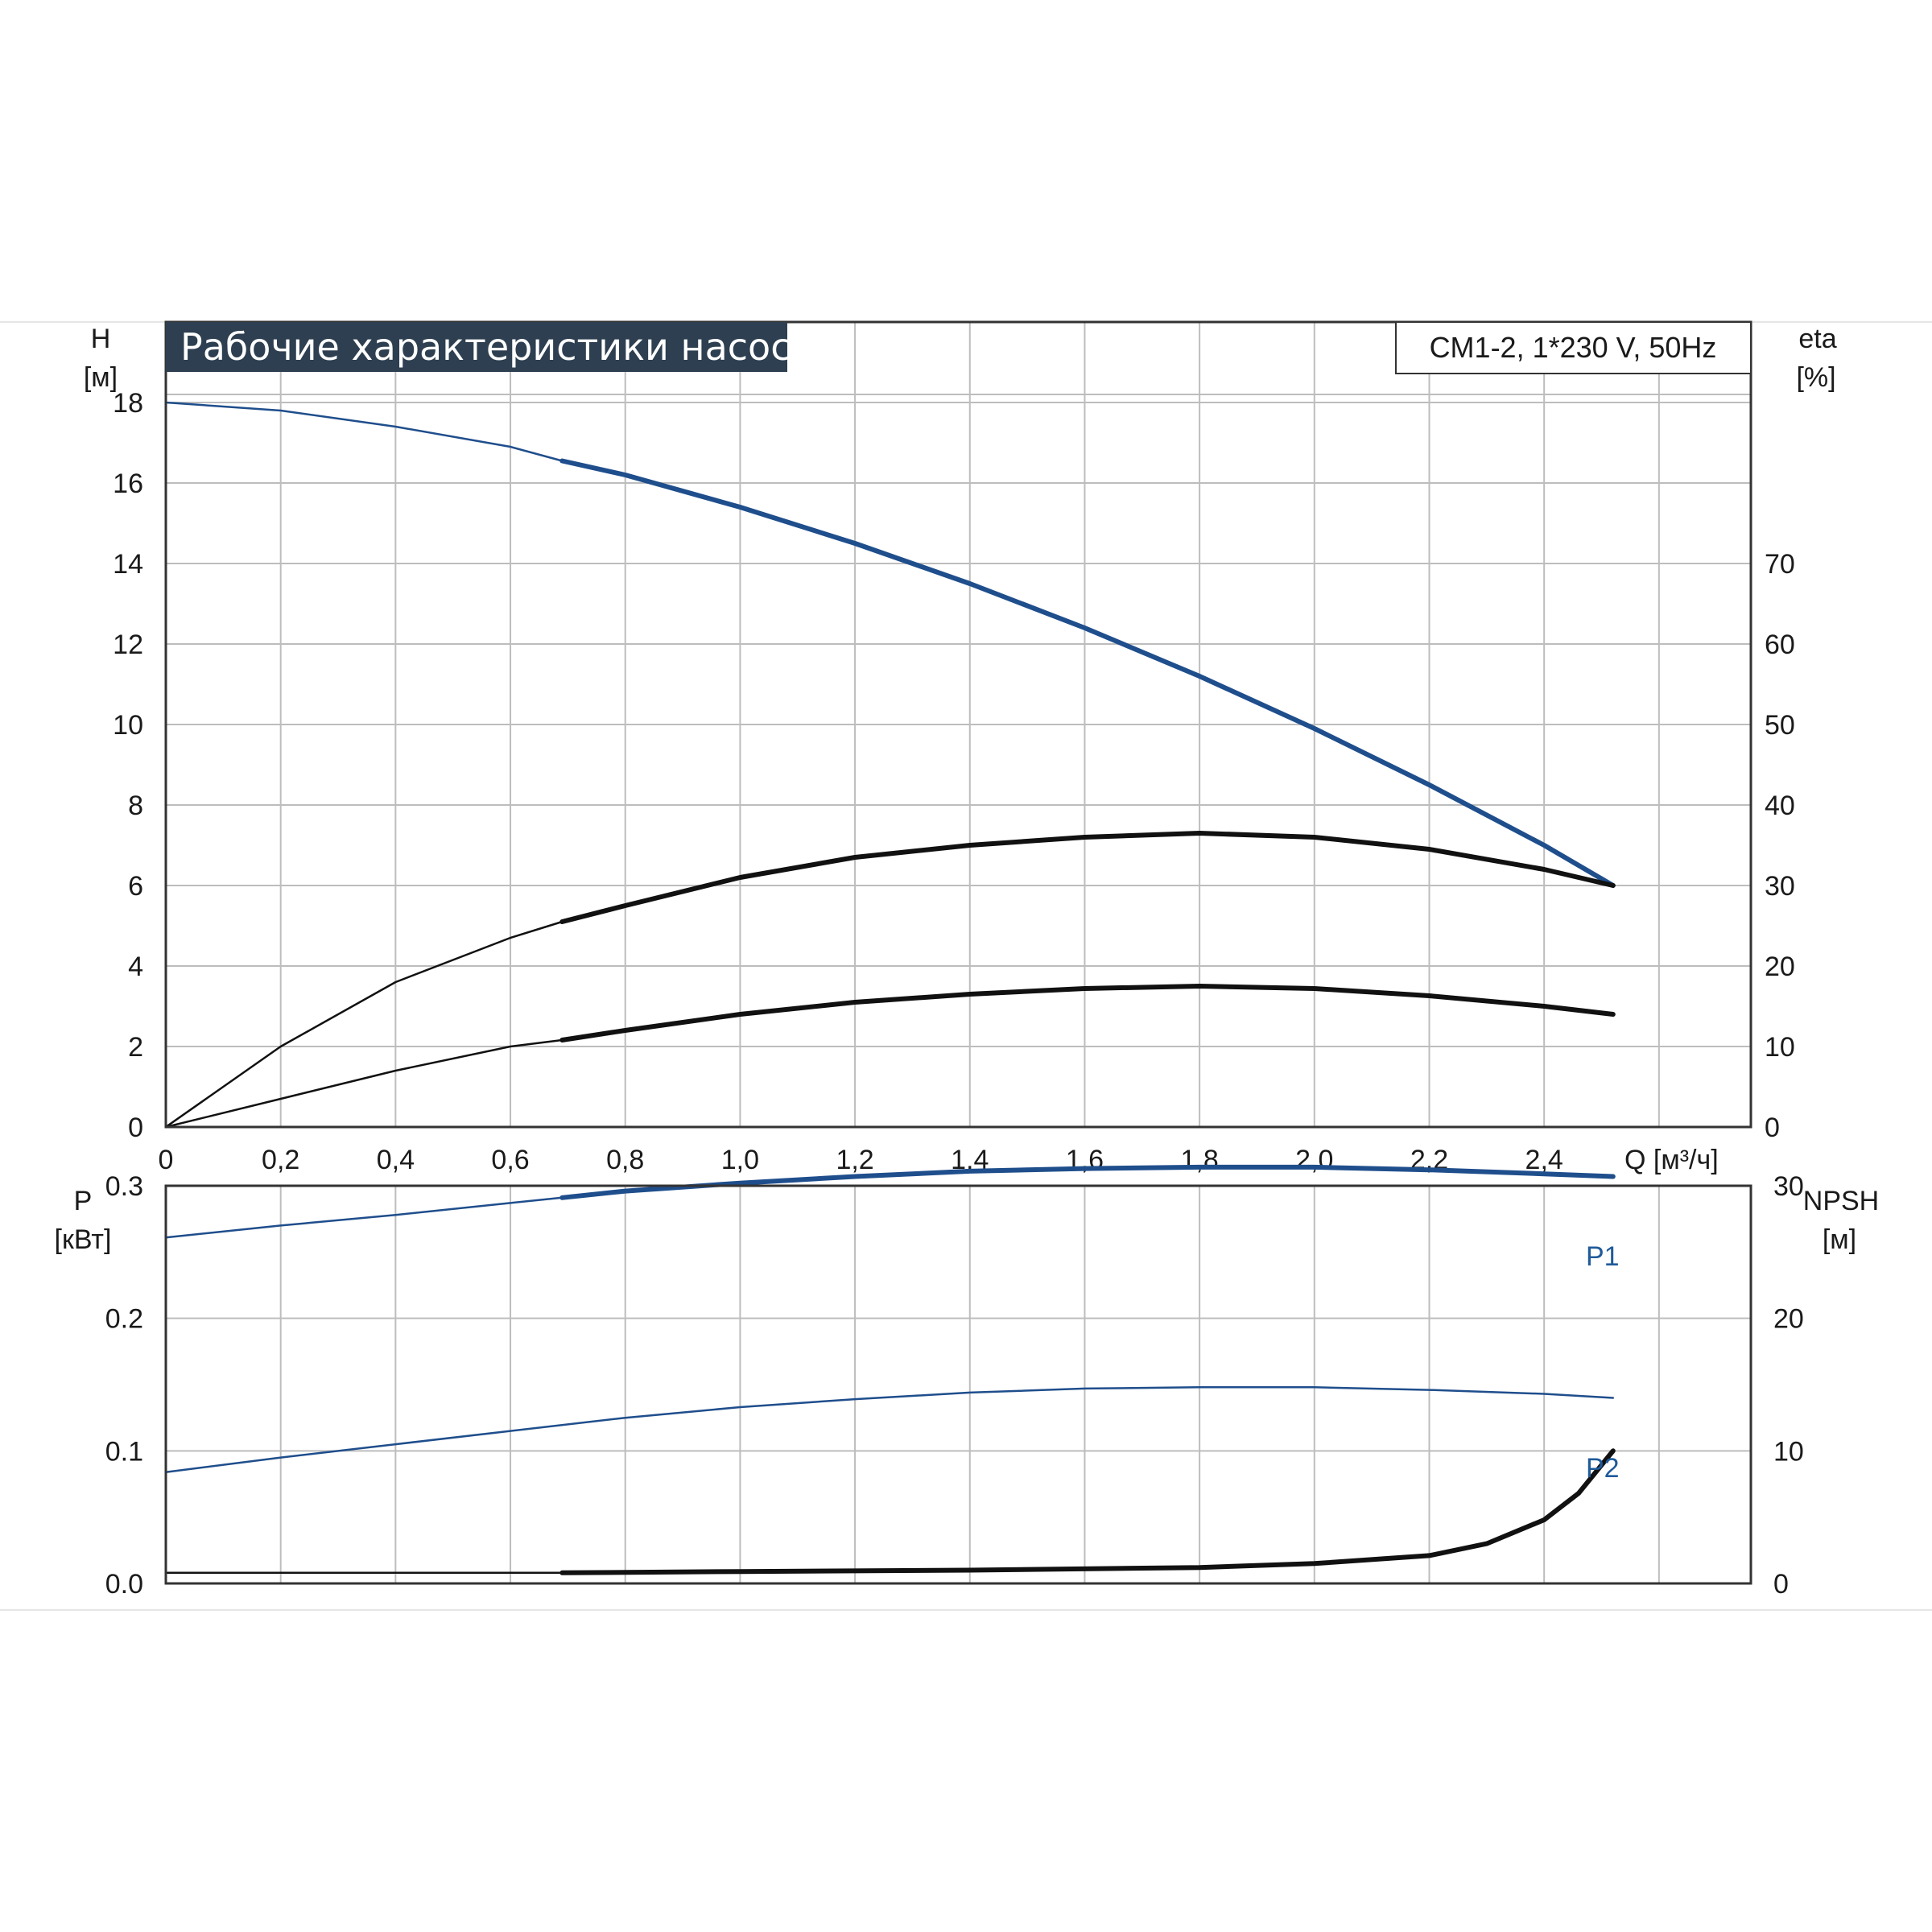  I want to click on efficiency-tick-label: 50, so click(1780, 725).